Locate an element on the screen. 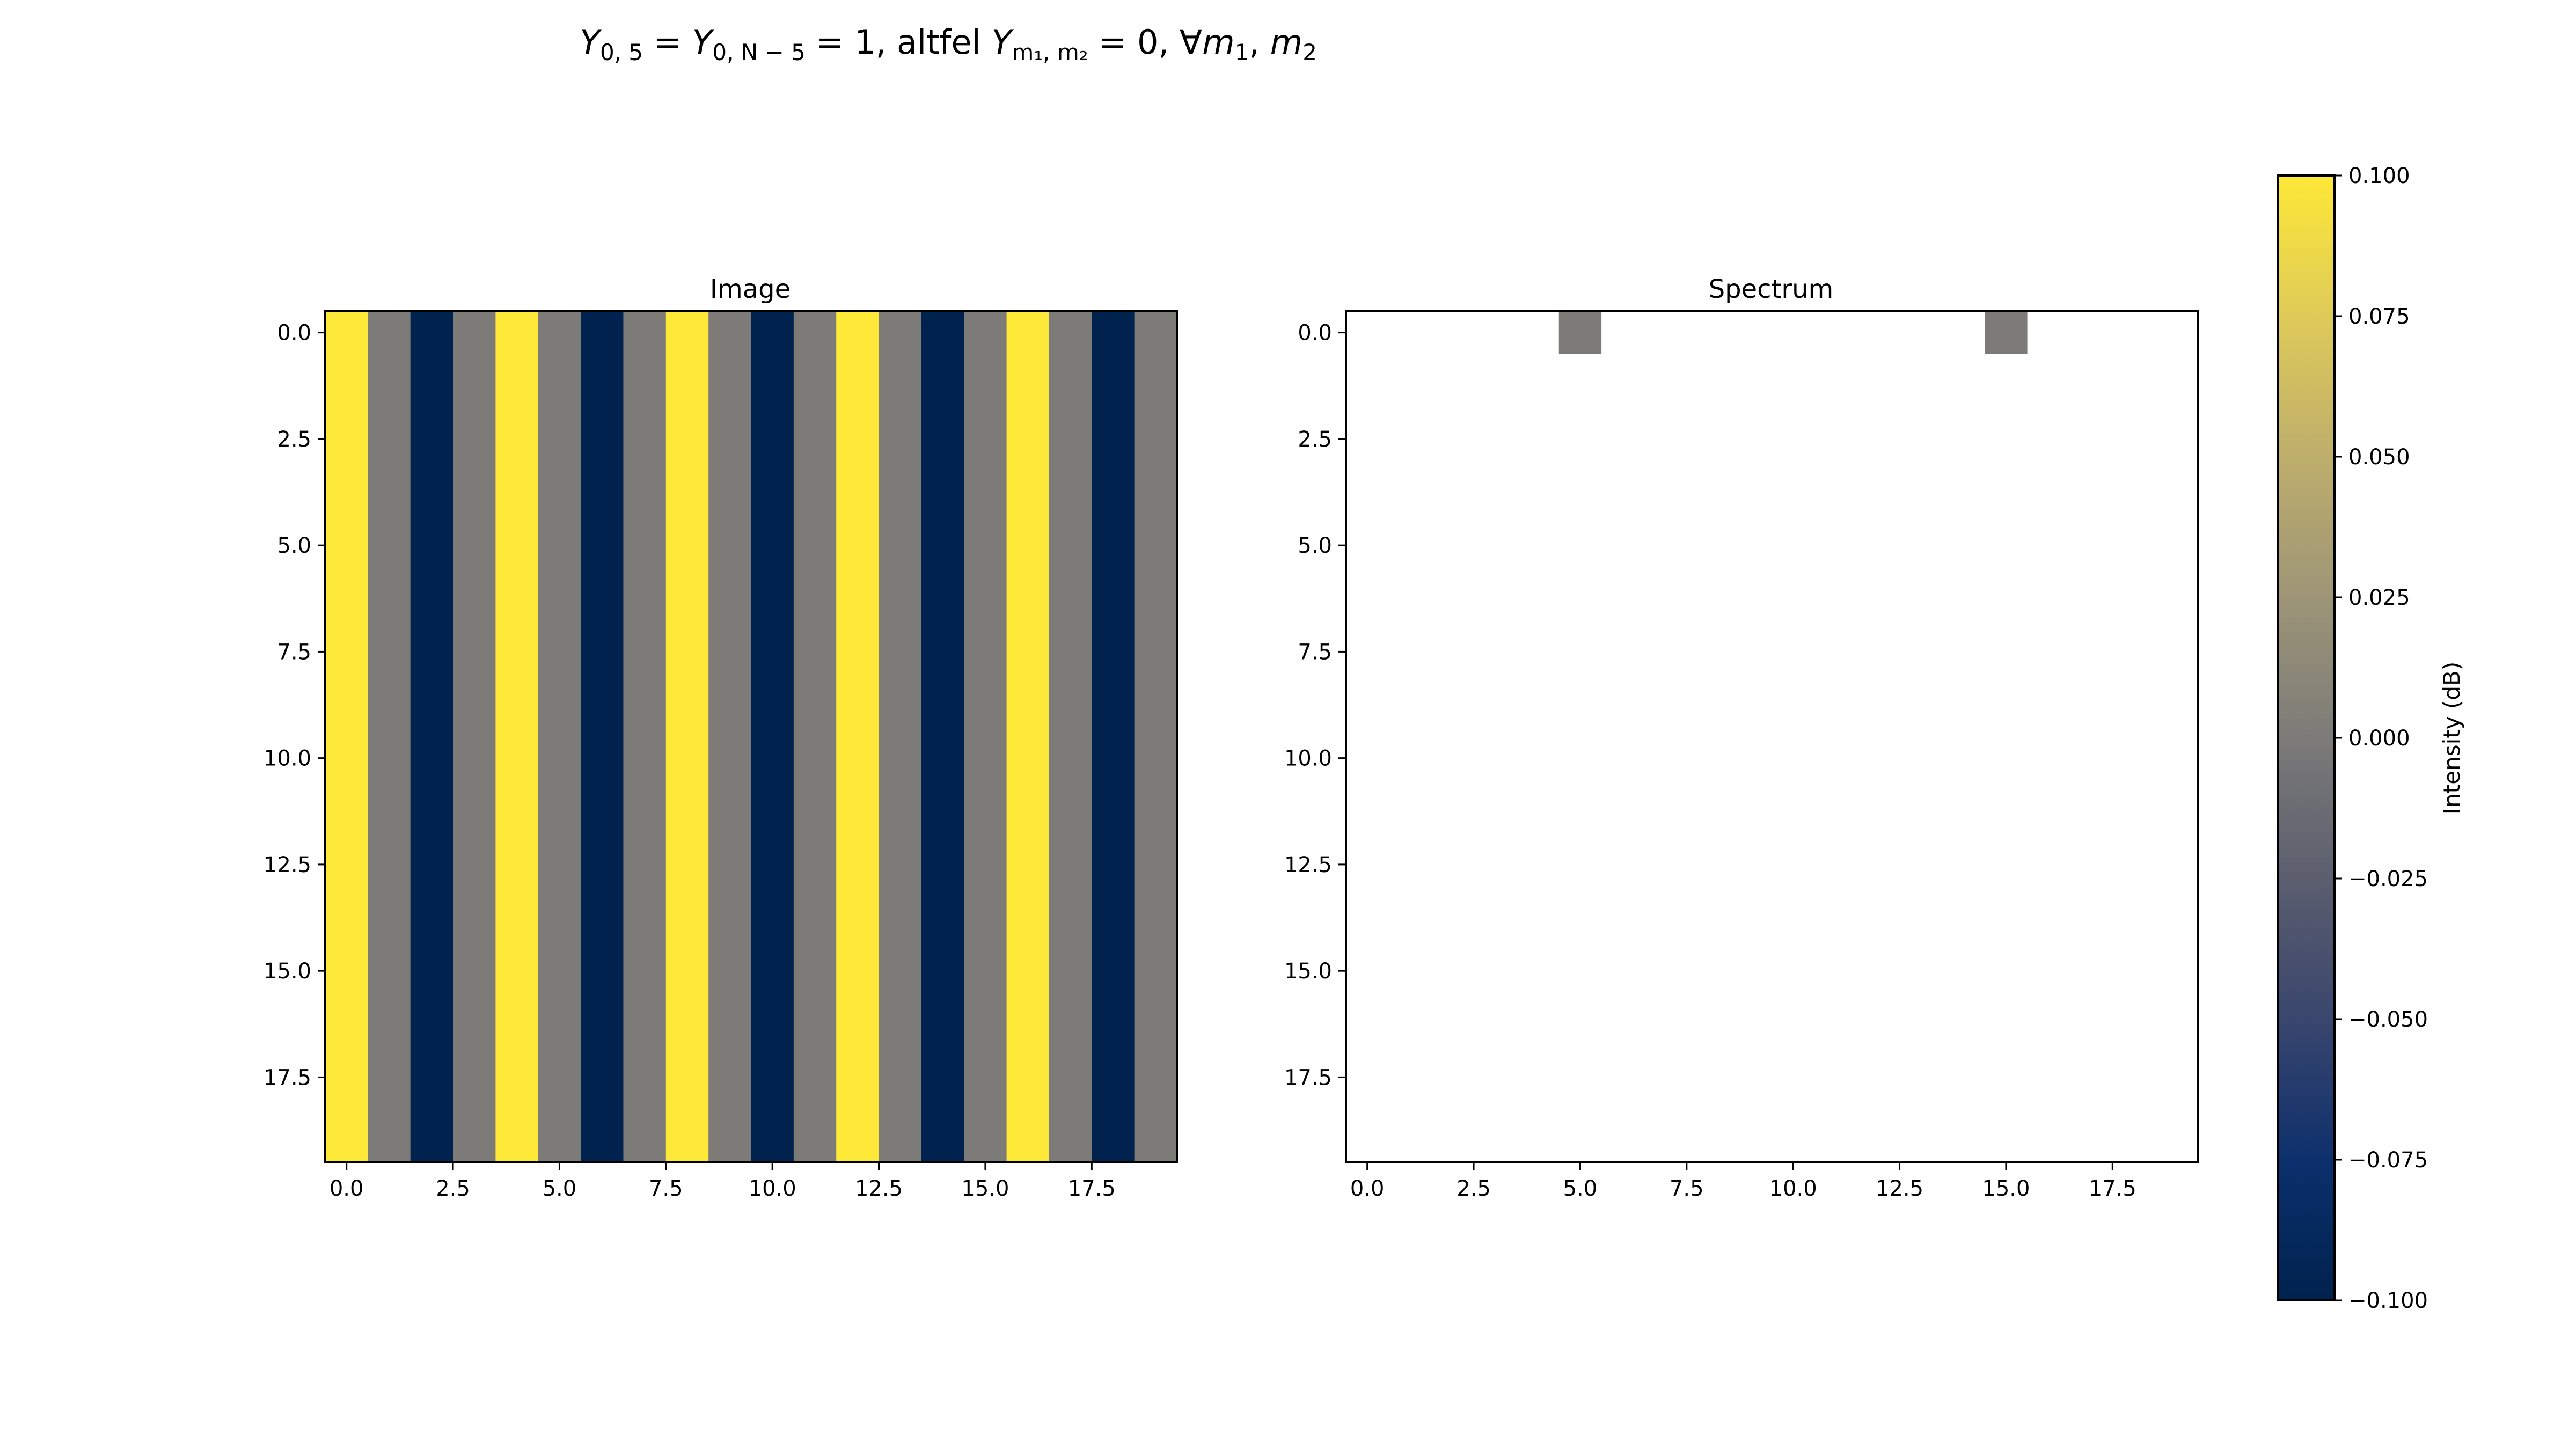 The image size is (2576, 1449). image-panel-title: Image is located at coordinates (750, 289).